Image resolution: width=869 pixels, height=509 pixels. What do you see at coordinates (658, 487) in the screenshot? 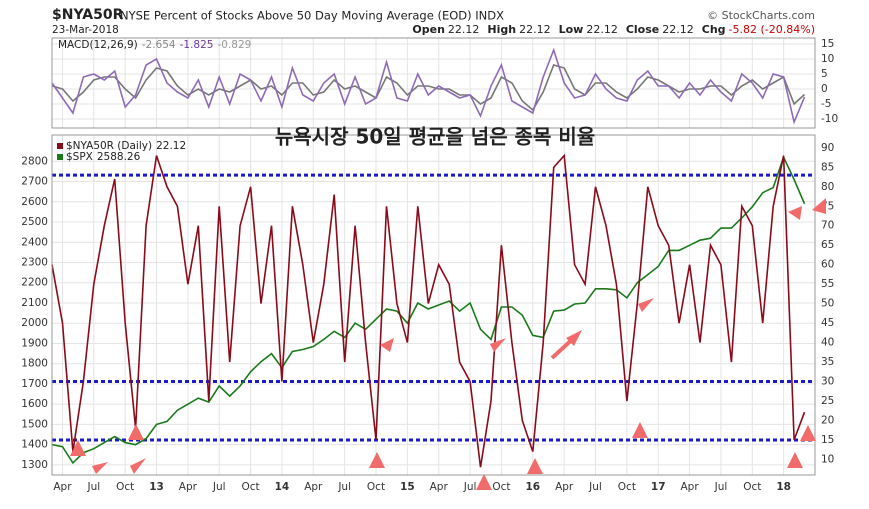
I see `x-tick-label: 17` at bounding box center [658, 487].